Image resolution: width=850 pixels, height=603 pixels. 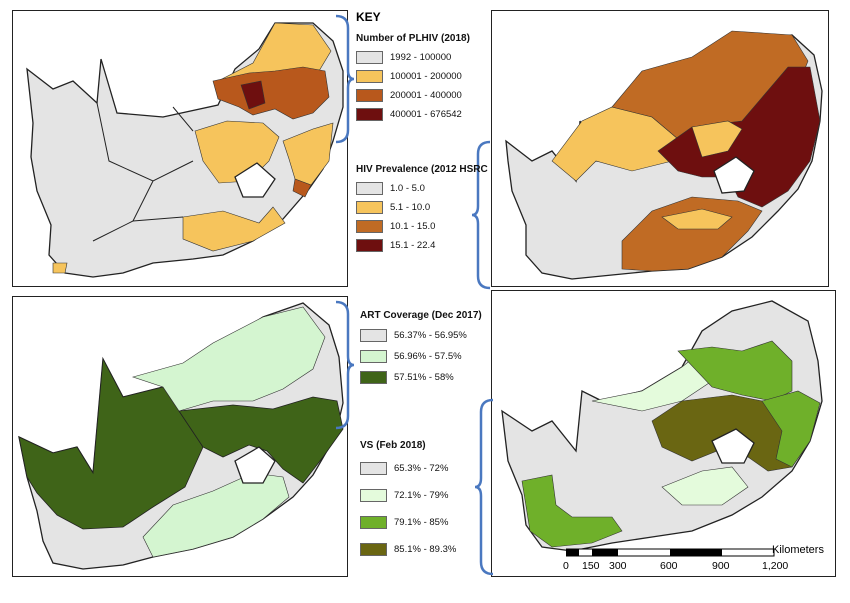 I want to click on legend-item: 79.1% - 85%, so click(x=408, y=522).